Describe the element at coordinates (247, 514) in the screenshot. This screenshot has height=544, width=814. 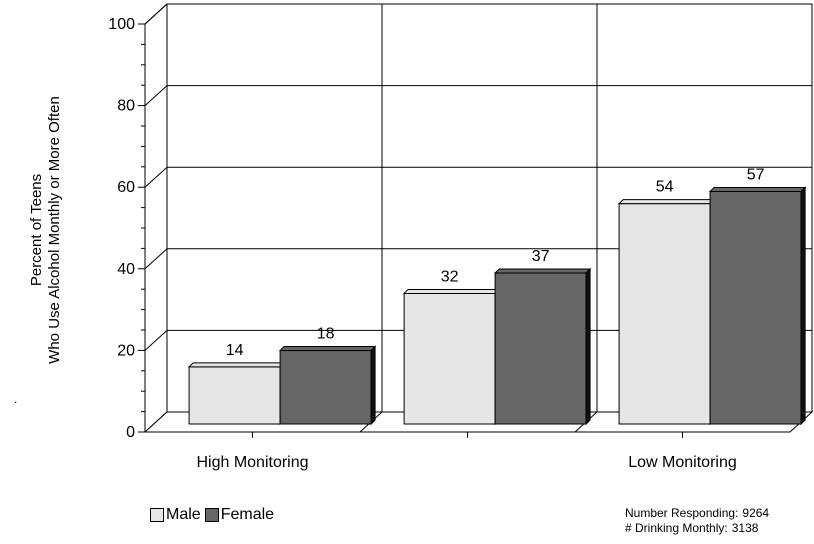
I see `legend-label-female: Female` at that location.